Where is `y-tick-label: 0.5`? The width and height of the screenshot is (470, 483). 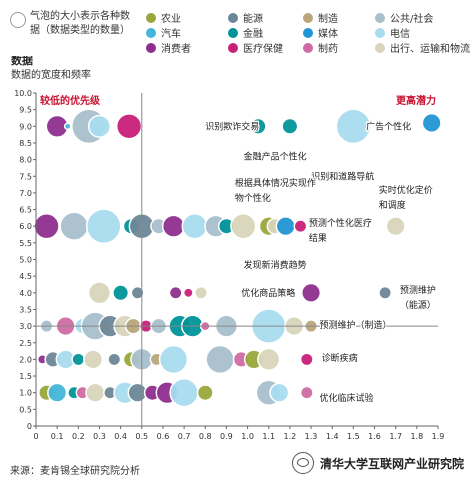 y-tick-label: 0.5 is located at coordinates (25, 409).